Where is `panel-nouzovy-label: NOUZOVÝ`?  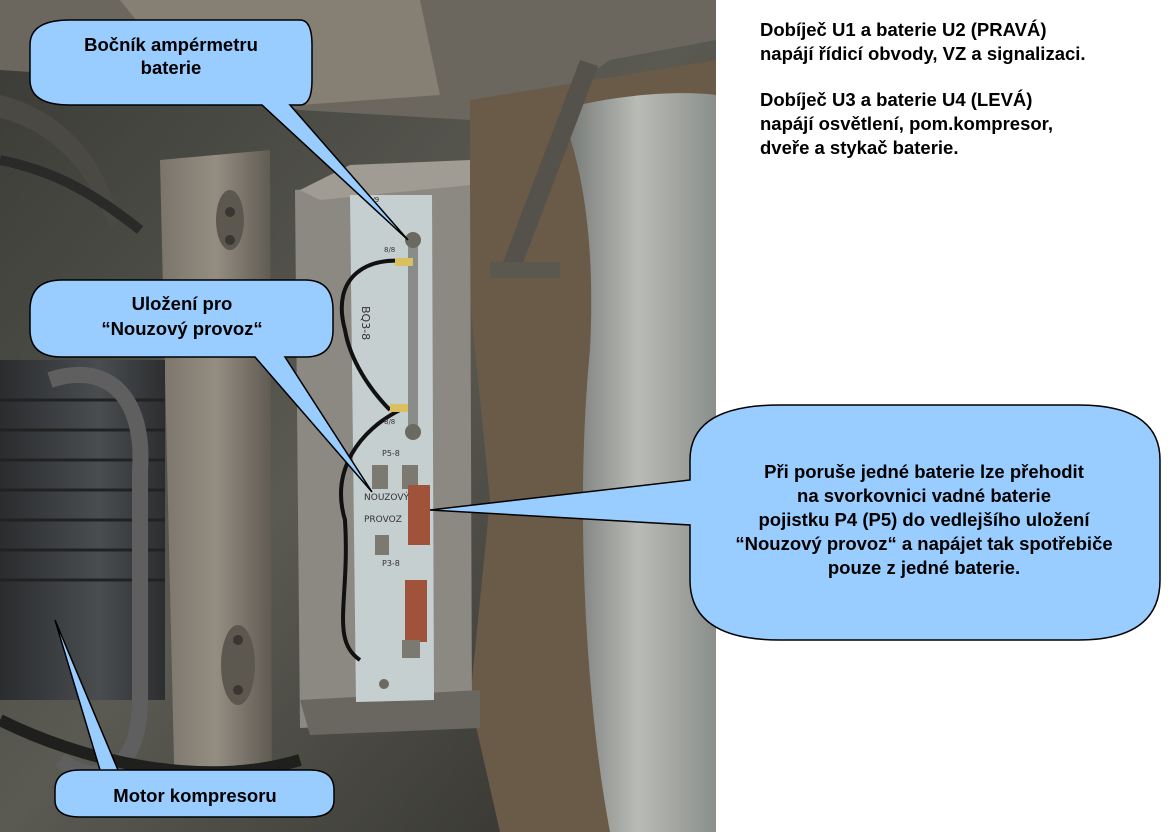 panel-nouzovy-label: NOUZOVÝ is located at coordinates (386, 497).